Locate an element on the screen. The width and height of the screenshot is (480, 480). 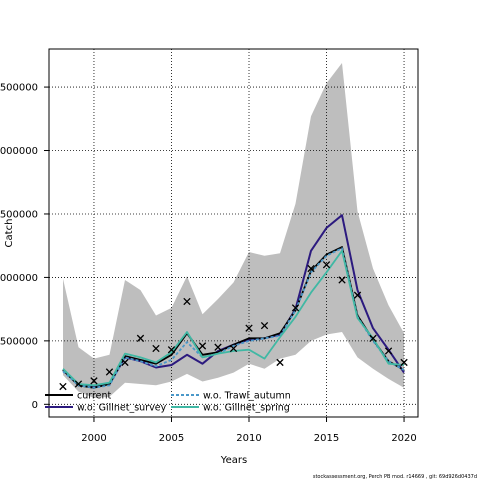
x-axis-title: Years is located at coordinates (233, 460).